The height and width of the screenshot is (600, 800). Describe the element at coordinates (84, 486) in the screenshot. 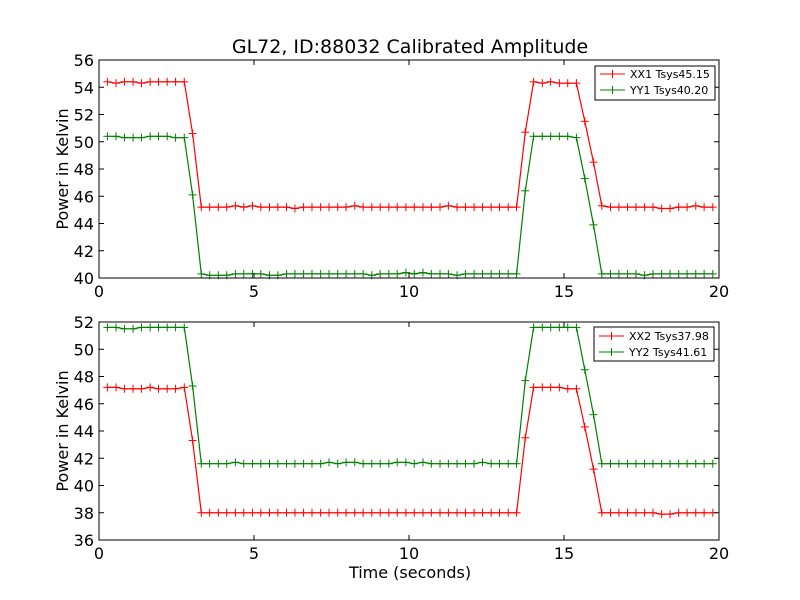

I see `bottom-y-tick-label: 40` at that location.